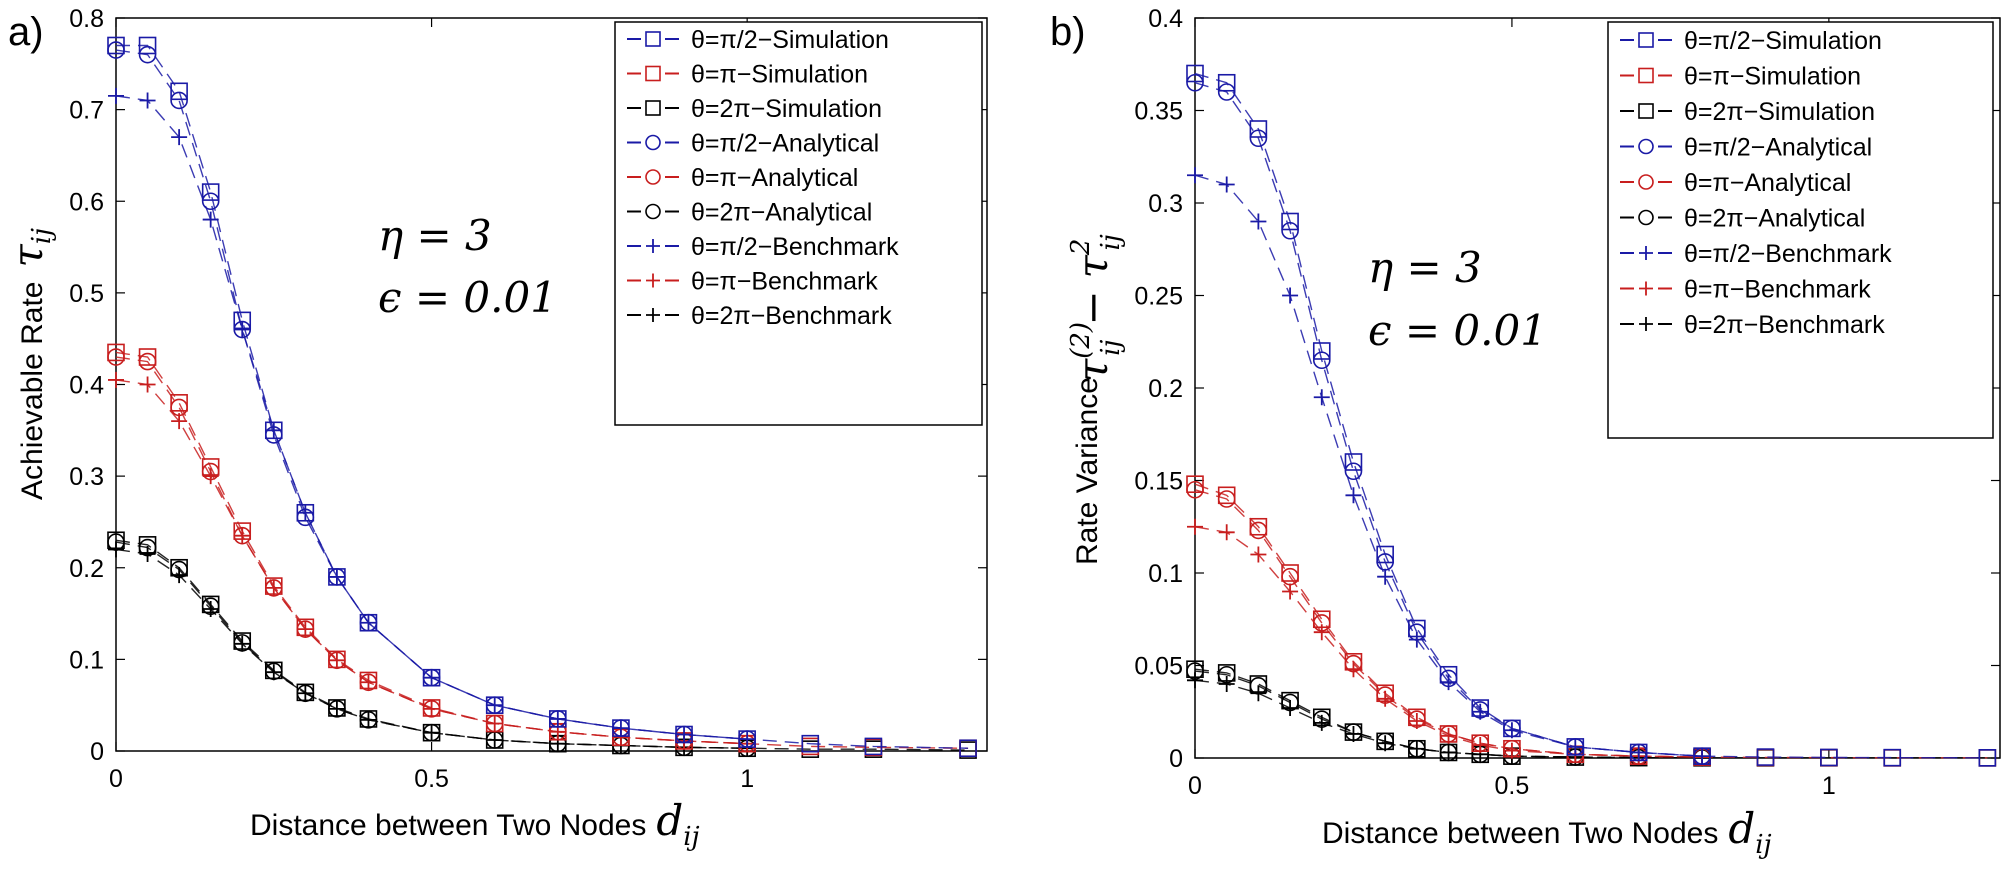 The height and width of the screenshot is (870, 2008). I want to click on panel-b-label: b), so click(1068, 32).